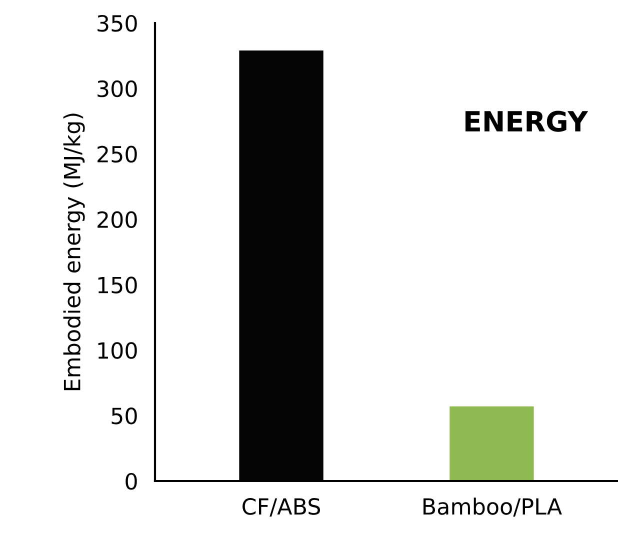 This screenshot has height=541, width=618. What do you see at coordinates (131, 481) in the screenshot?
I see `y-tick-label: 0` at bounding box center [131, 481].